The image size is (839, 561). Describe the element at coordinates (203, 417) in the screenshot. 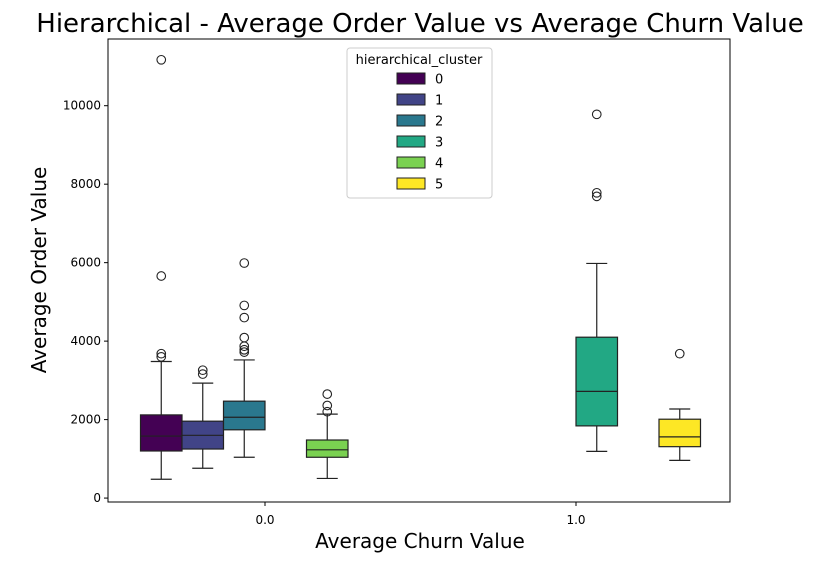

I see `box-cluster-1-churn-0.0` at that location.